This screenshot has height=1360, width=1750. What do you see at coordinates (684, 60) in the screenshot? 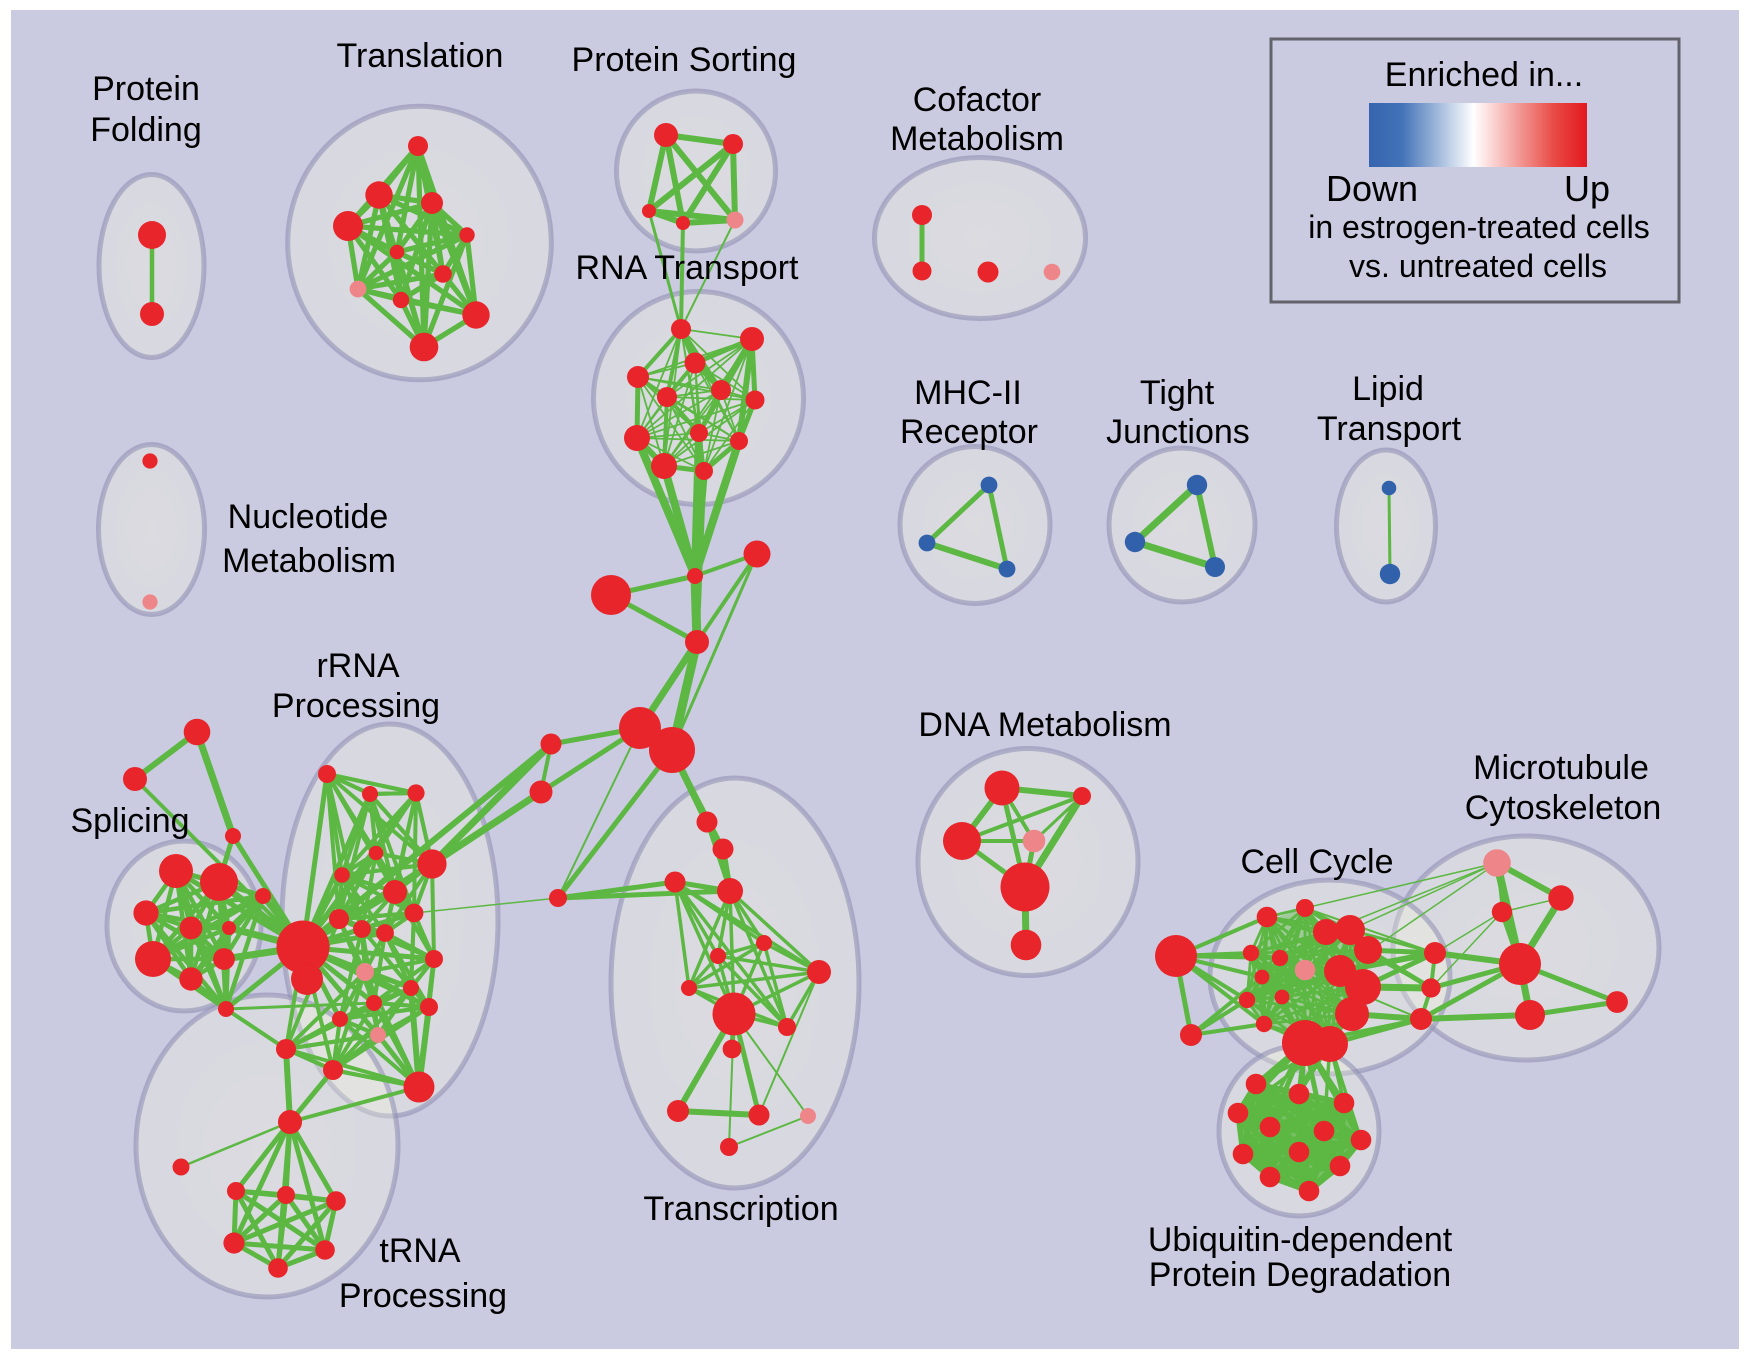
I see `svg-text: Protein Sorting` at bounding box center [684, 60].